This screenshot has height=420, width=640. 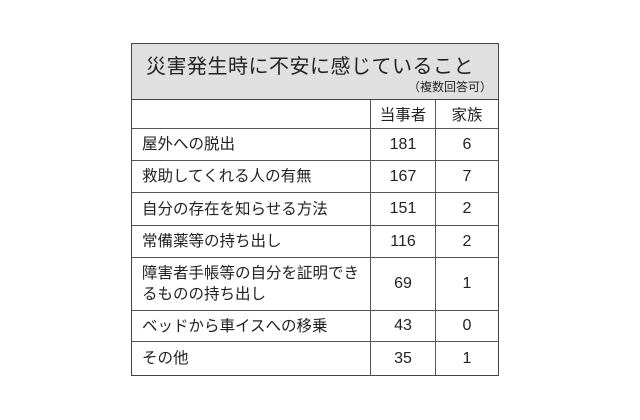 What do you see at coordinates (251, 283) in the screenshot?
I see `row-label: 障害者手帳等の自分を証明できるものの持ち出し` at bounding box center [251, 283].